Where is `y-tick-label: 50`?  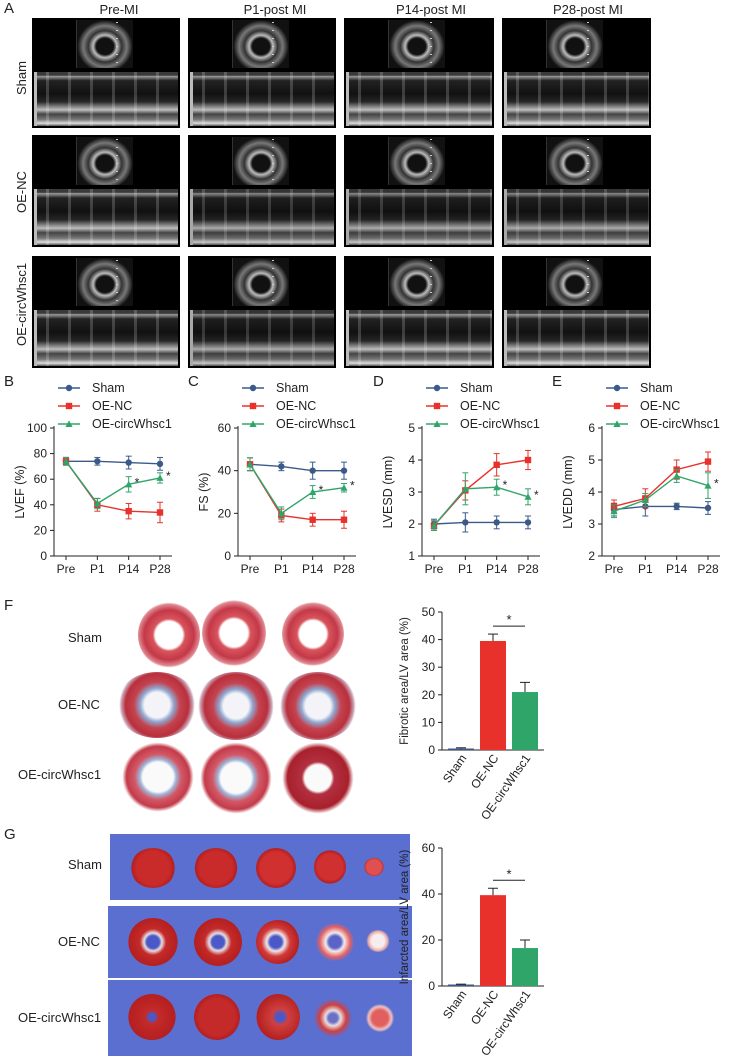
y-tick-label: 50 is located at coordinates (429, 612).